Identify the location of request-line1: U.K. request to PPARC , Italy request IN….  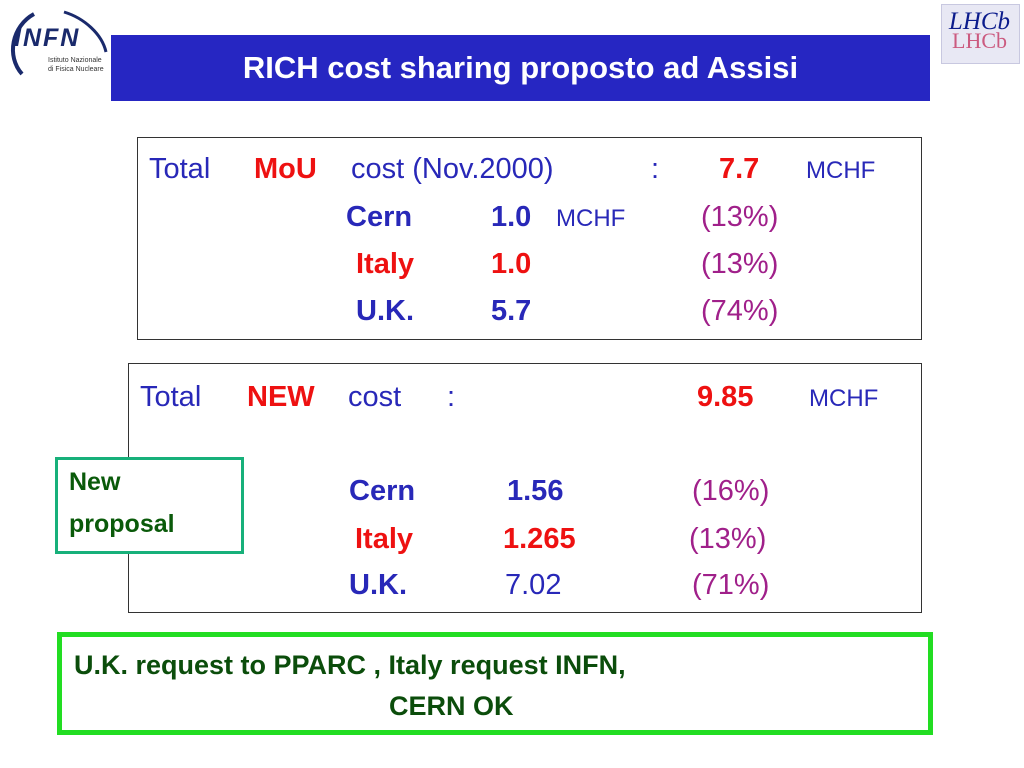
(350, 665).